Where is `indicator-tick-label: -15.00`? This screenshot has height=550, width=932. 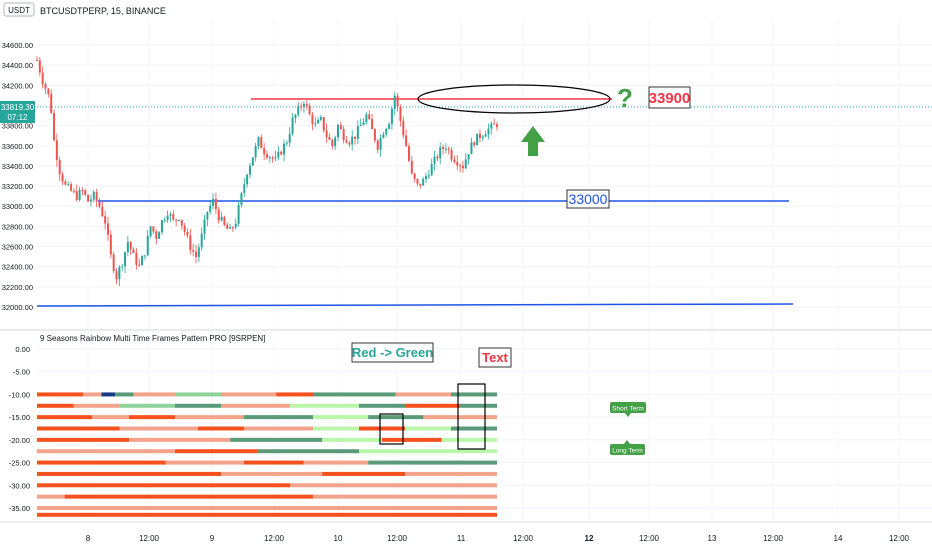 indicator-tick-label: -15.00 is located at coordinates (19, 417).